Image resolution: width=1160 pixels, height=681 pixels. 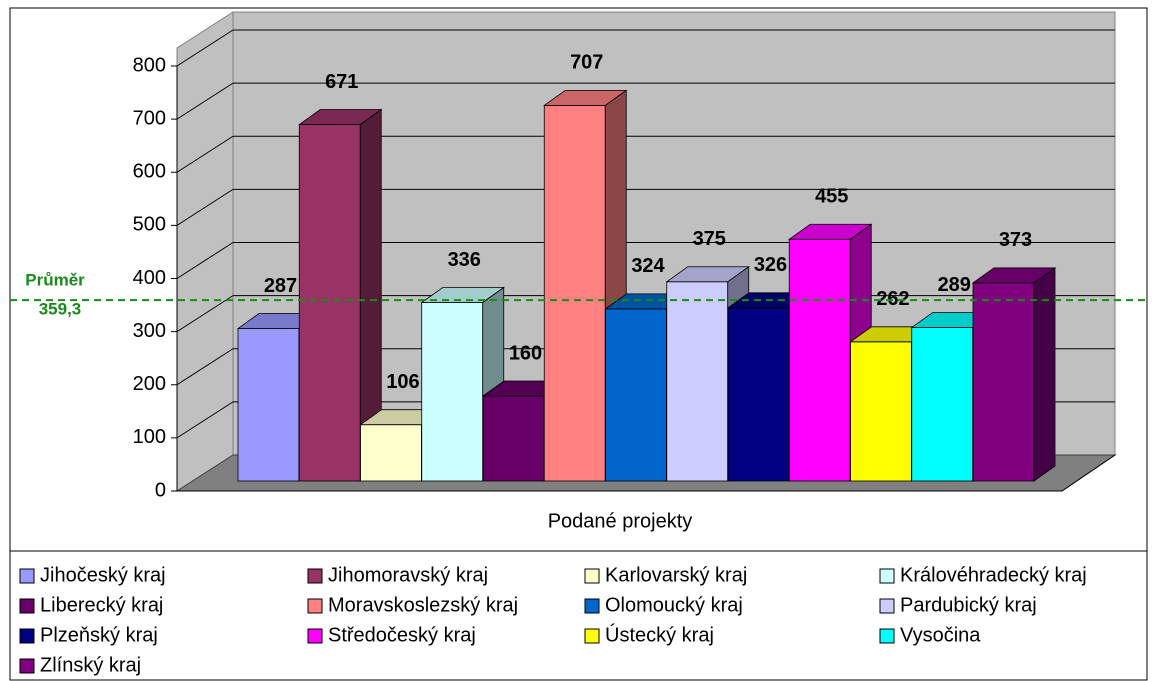 What do you see at coordinates (60, 309) in the screenshot?
I see `average-value-label: 359,3` at bounding box center [60, 309].